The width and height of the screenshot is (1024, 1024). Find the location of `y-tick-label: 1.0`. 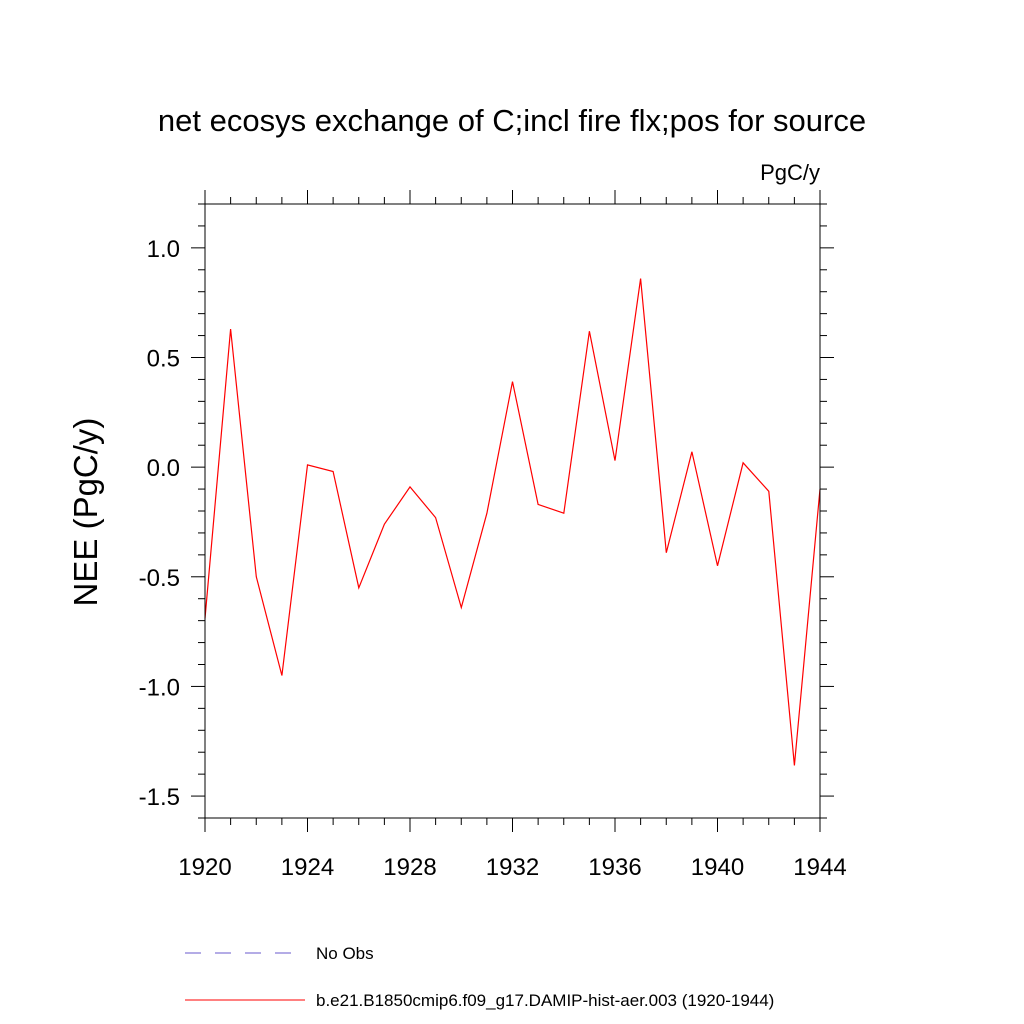

y-tick-label: 1.0 is located at coordinates (163, 249).